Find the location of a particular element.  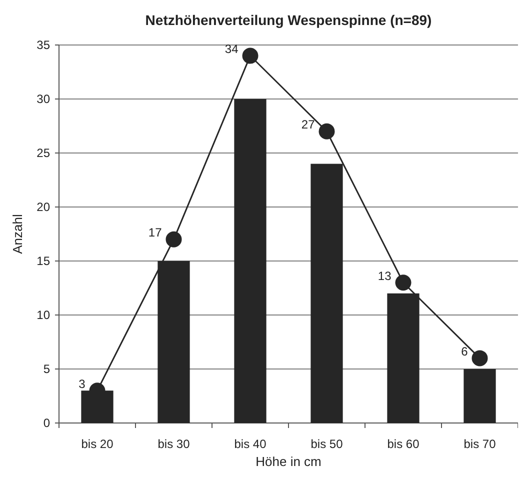

chart-title: Netzhöhenverteilung Wespenspinne (n=89) is located at coordinates (288, 20).